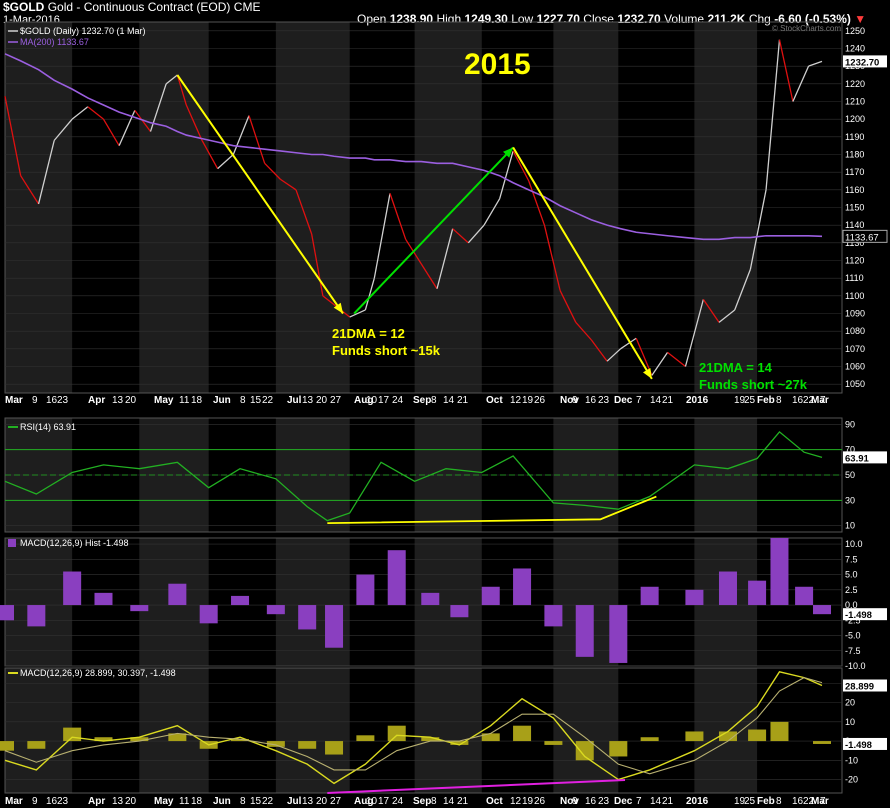 The width and height of the screenshot is (890, 808). What do you see at coordinates (516, 801) in the screenshot?
I see `x-tick-label: 12` at bounding box center [516, 801].